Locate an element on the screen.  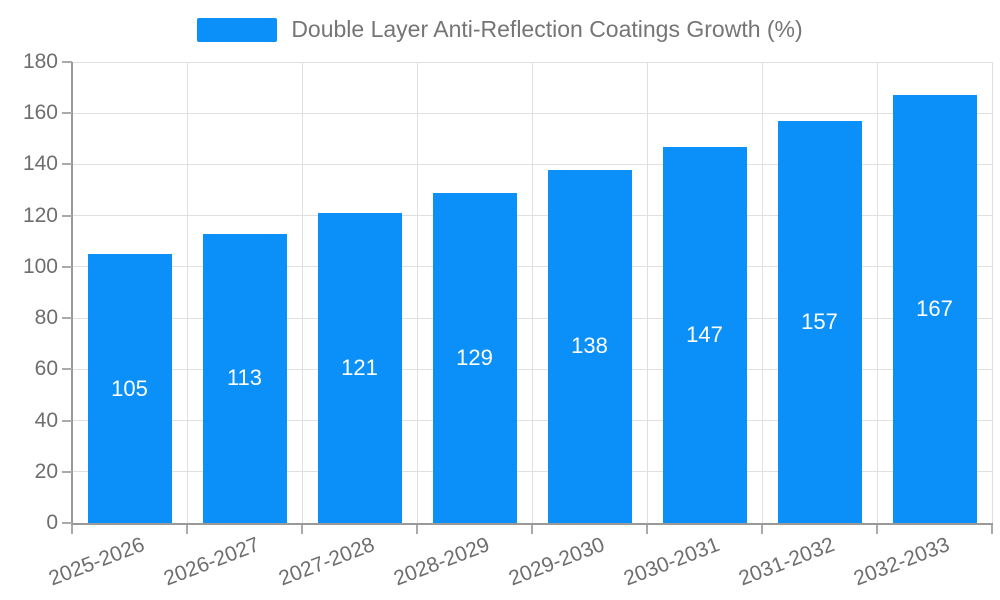
y-axis-tick-label: 80 is located at coordinates (46, 318).